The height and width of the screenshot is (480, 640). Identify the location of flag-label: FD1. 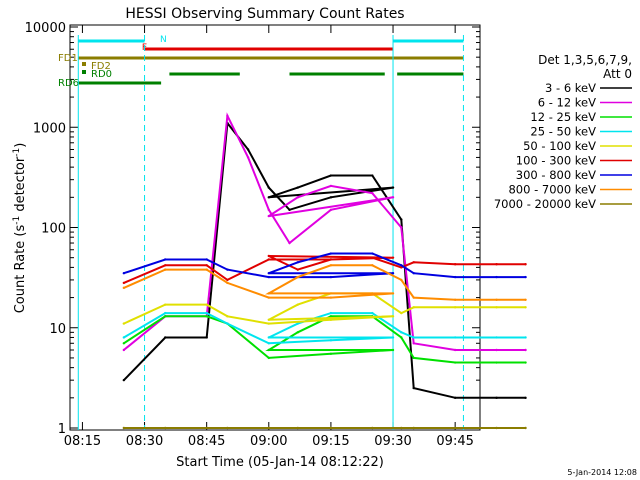
(68, 58).